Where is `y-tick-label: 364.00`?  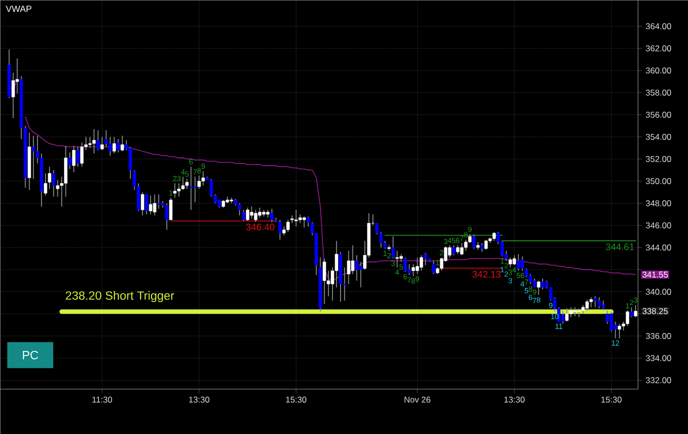
y-tick-label: 364.00 is located at coordinates (659, 26).